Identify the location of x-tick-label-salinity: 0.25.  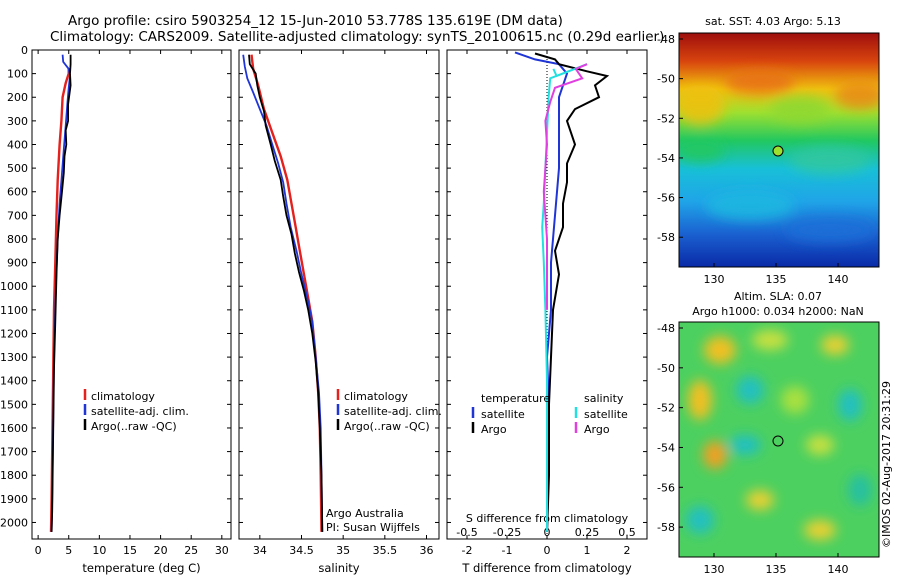
(587, 532).